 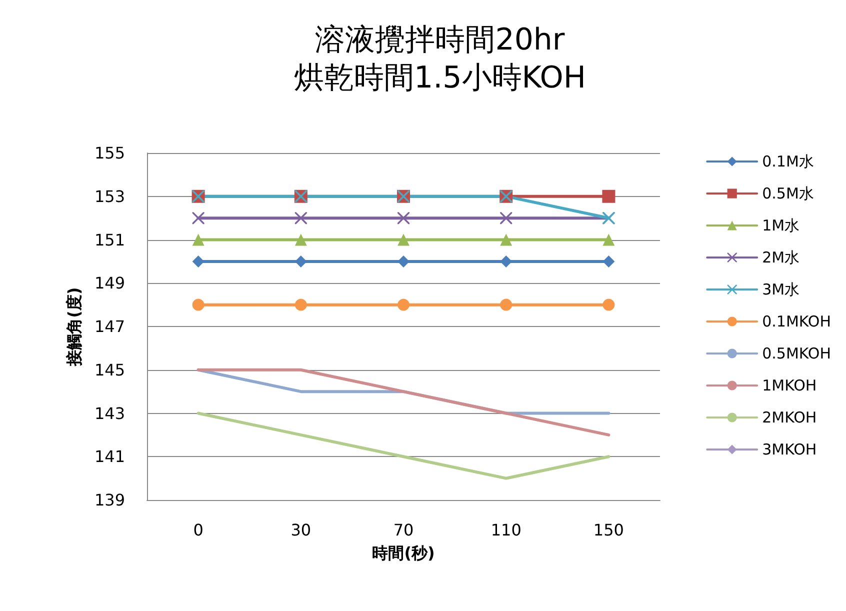 I want to click on legend-label: 0.1M水, so click(x=788, y=161).